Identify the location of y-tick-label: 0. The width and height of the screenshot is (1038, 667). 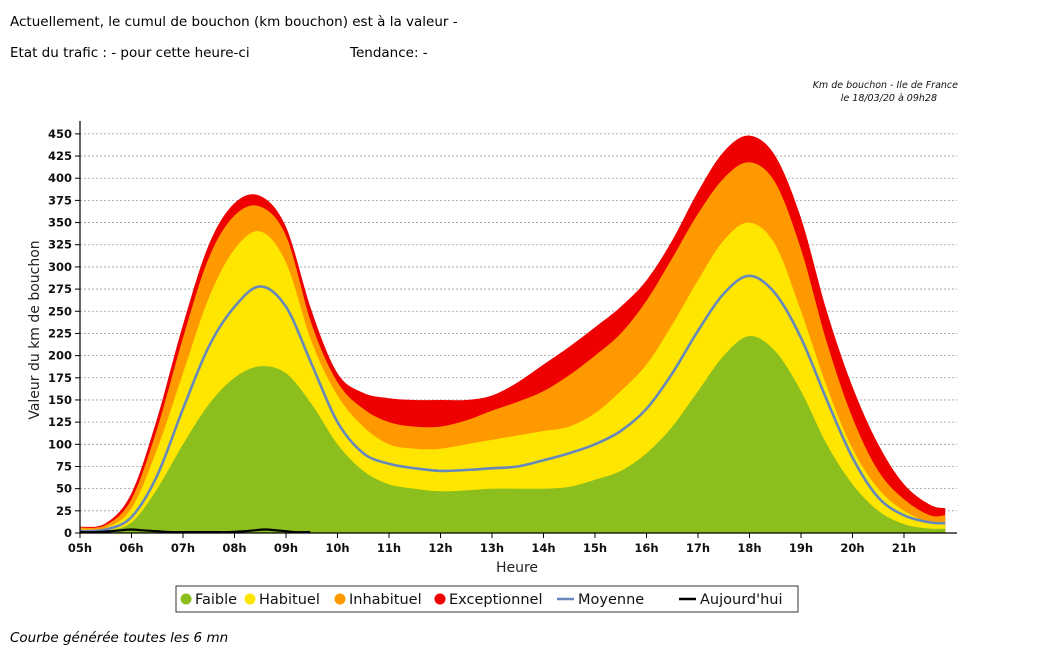
(68, 533).